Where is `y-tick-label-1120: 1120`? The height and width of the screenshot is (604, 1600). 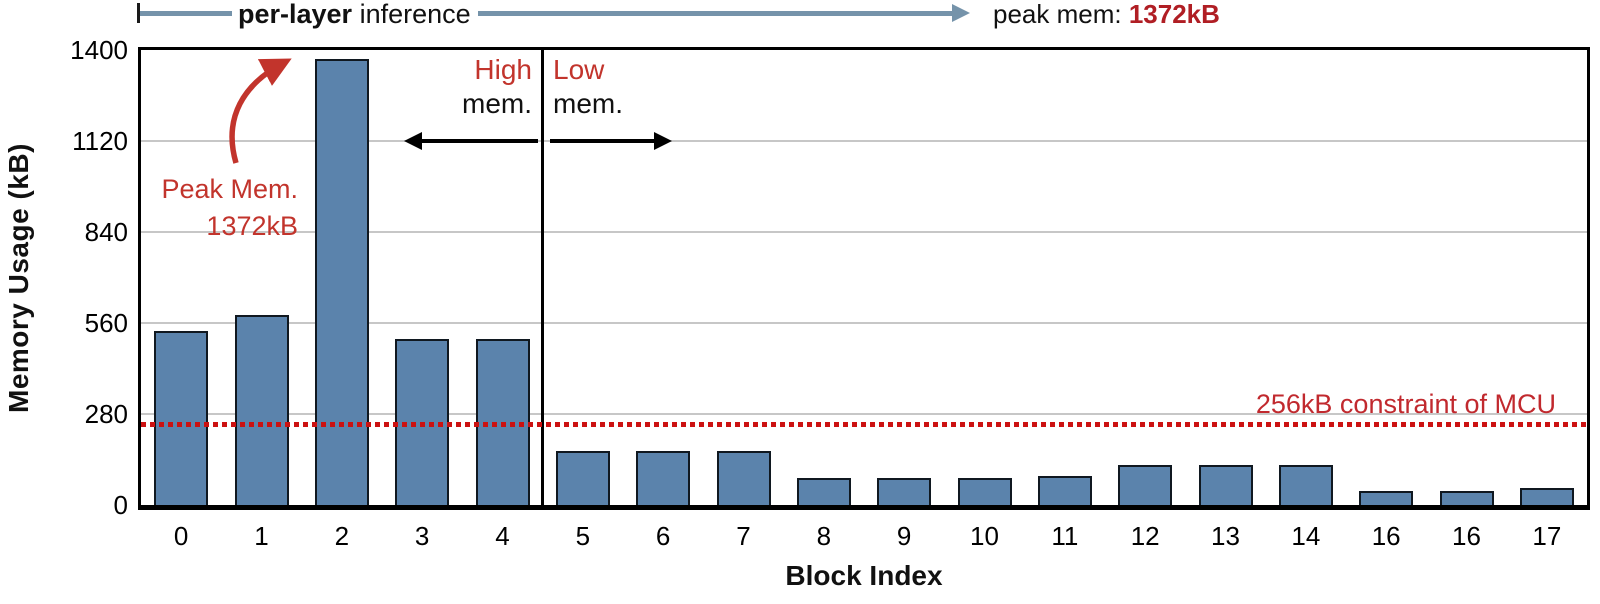 y-tick-label-1120: 1120 is located at coordinates (100, 141).